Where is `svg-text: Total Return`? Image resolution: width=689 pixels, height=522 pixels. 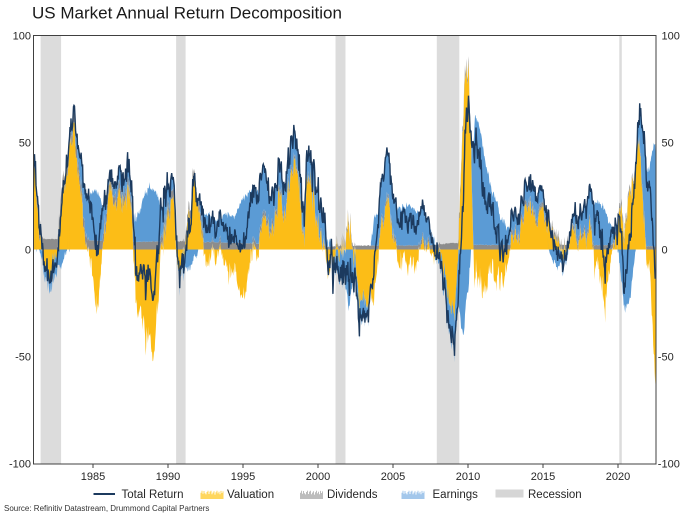 svg-text: Total Return is located at coordinates (153, 495).